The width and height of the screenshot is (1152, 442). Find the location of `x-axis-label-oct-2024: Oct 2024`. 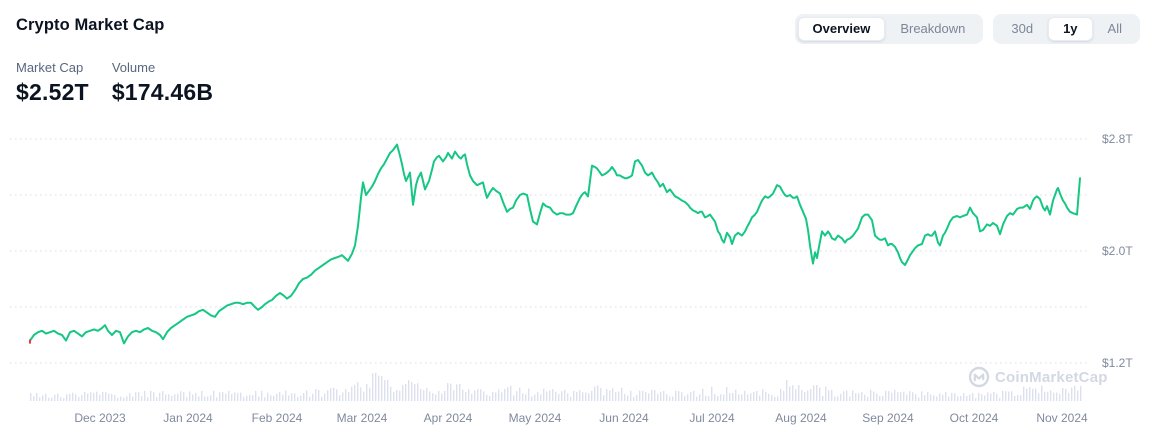

x-axis-label-oct-2024: Oct 2024 is located at coordinates (974, 418).